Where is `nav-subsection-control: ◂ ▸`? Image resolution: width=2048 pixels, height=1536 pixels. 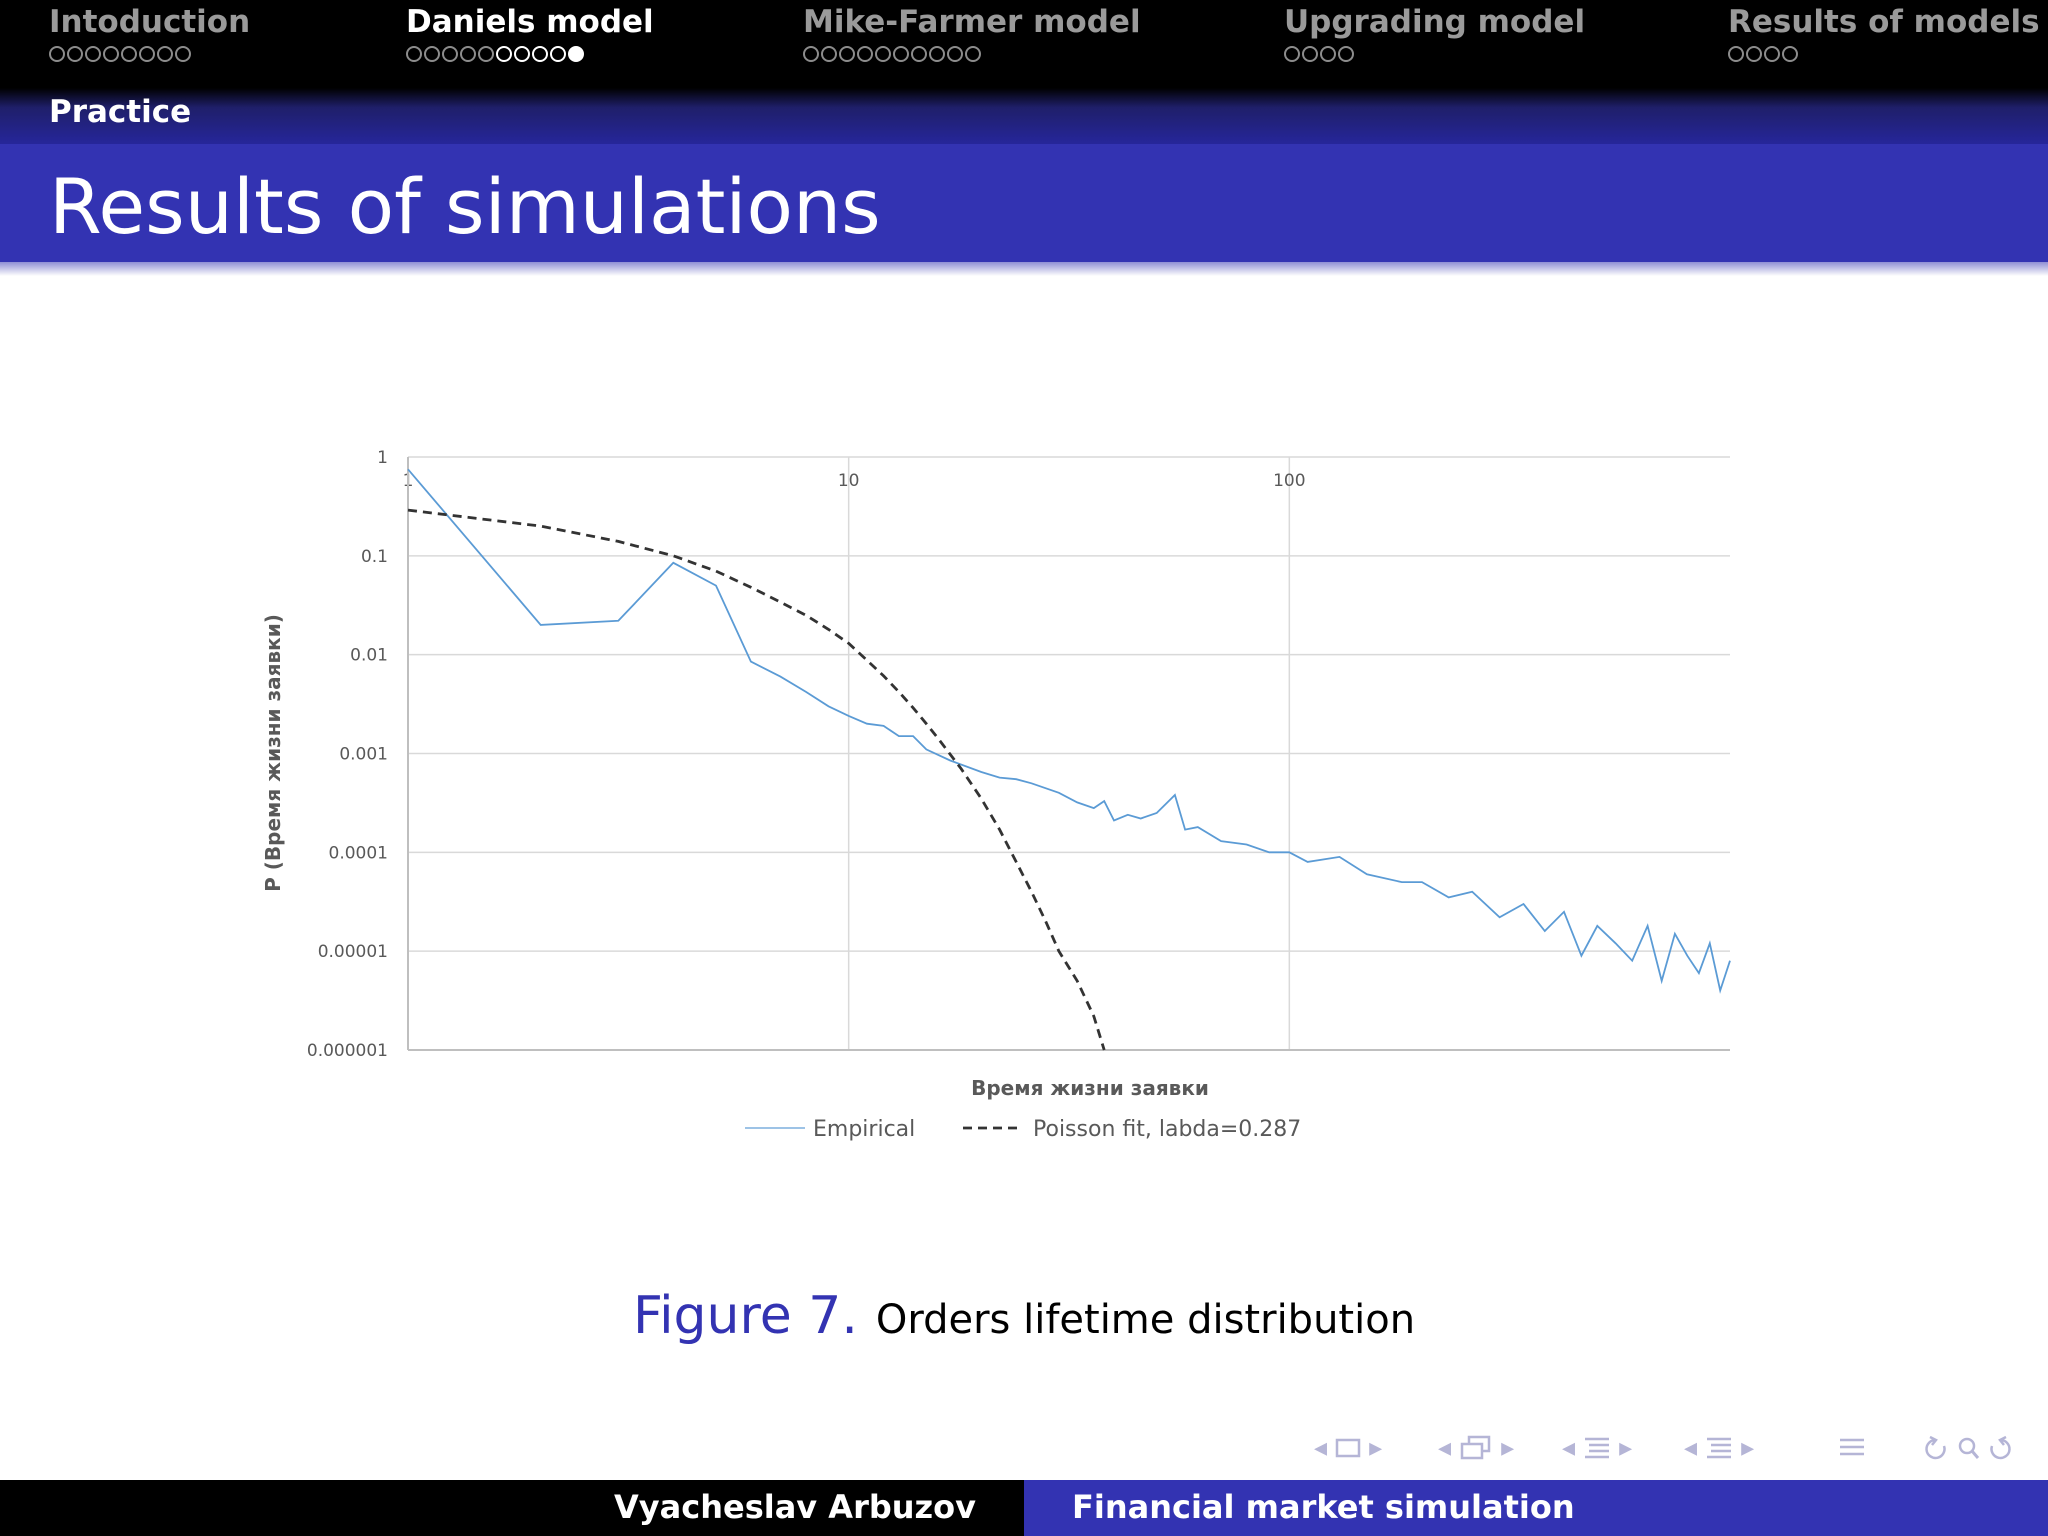
nav-subsection-control: ◂ ▸ is located at coordinates (1476, 1448).